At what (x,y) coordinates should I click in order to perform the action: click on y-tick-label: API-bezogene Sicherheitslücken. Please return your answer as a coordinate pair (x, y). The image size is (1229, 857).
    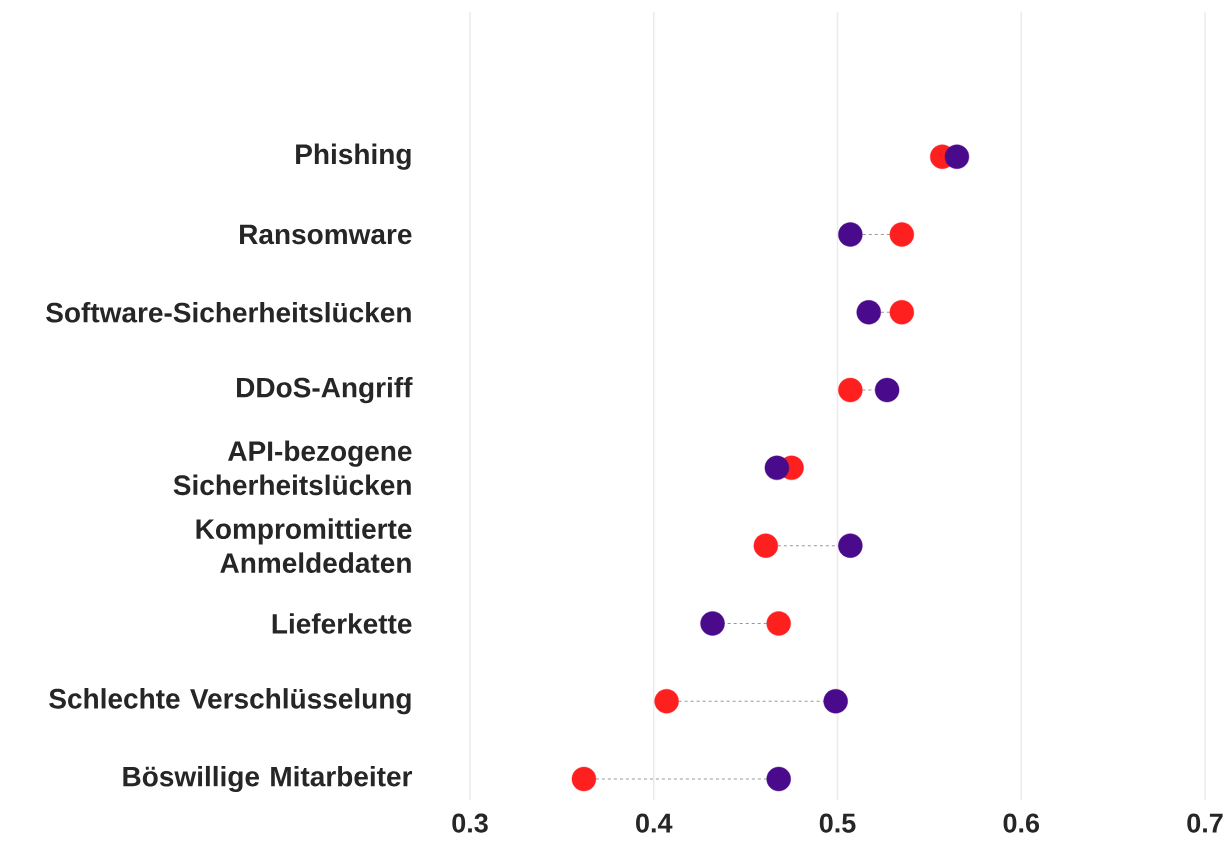
    Looking at the image, I should click on (292, 468).